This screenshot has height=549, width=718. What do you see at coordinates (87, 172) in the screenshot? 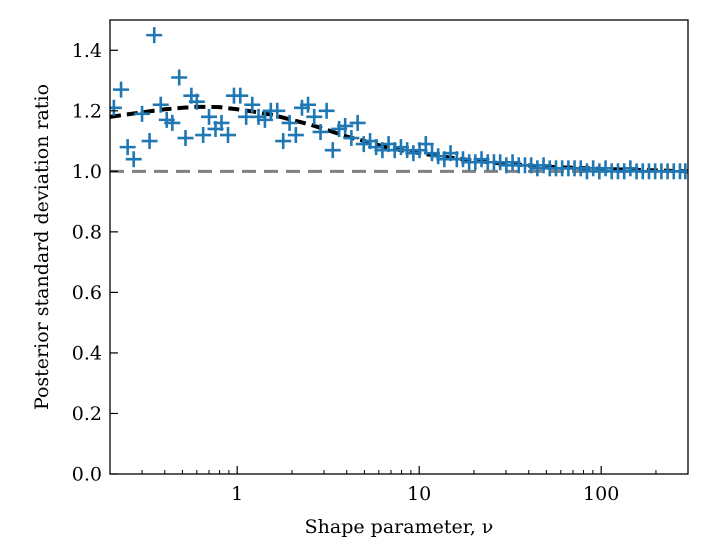
I see `y-tick-label: 1.0` at bounding box center [87, 172].